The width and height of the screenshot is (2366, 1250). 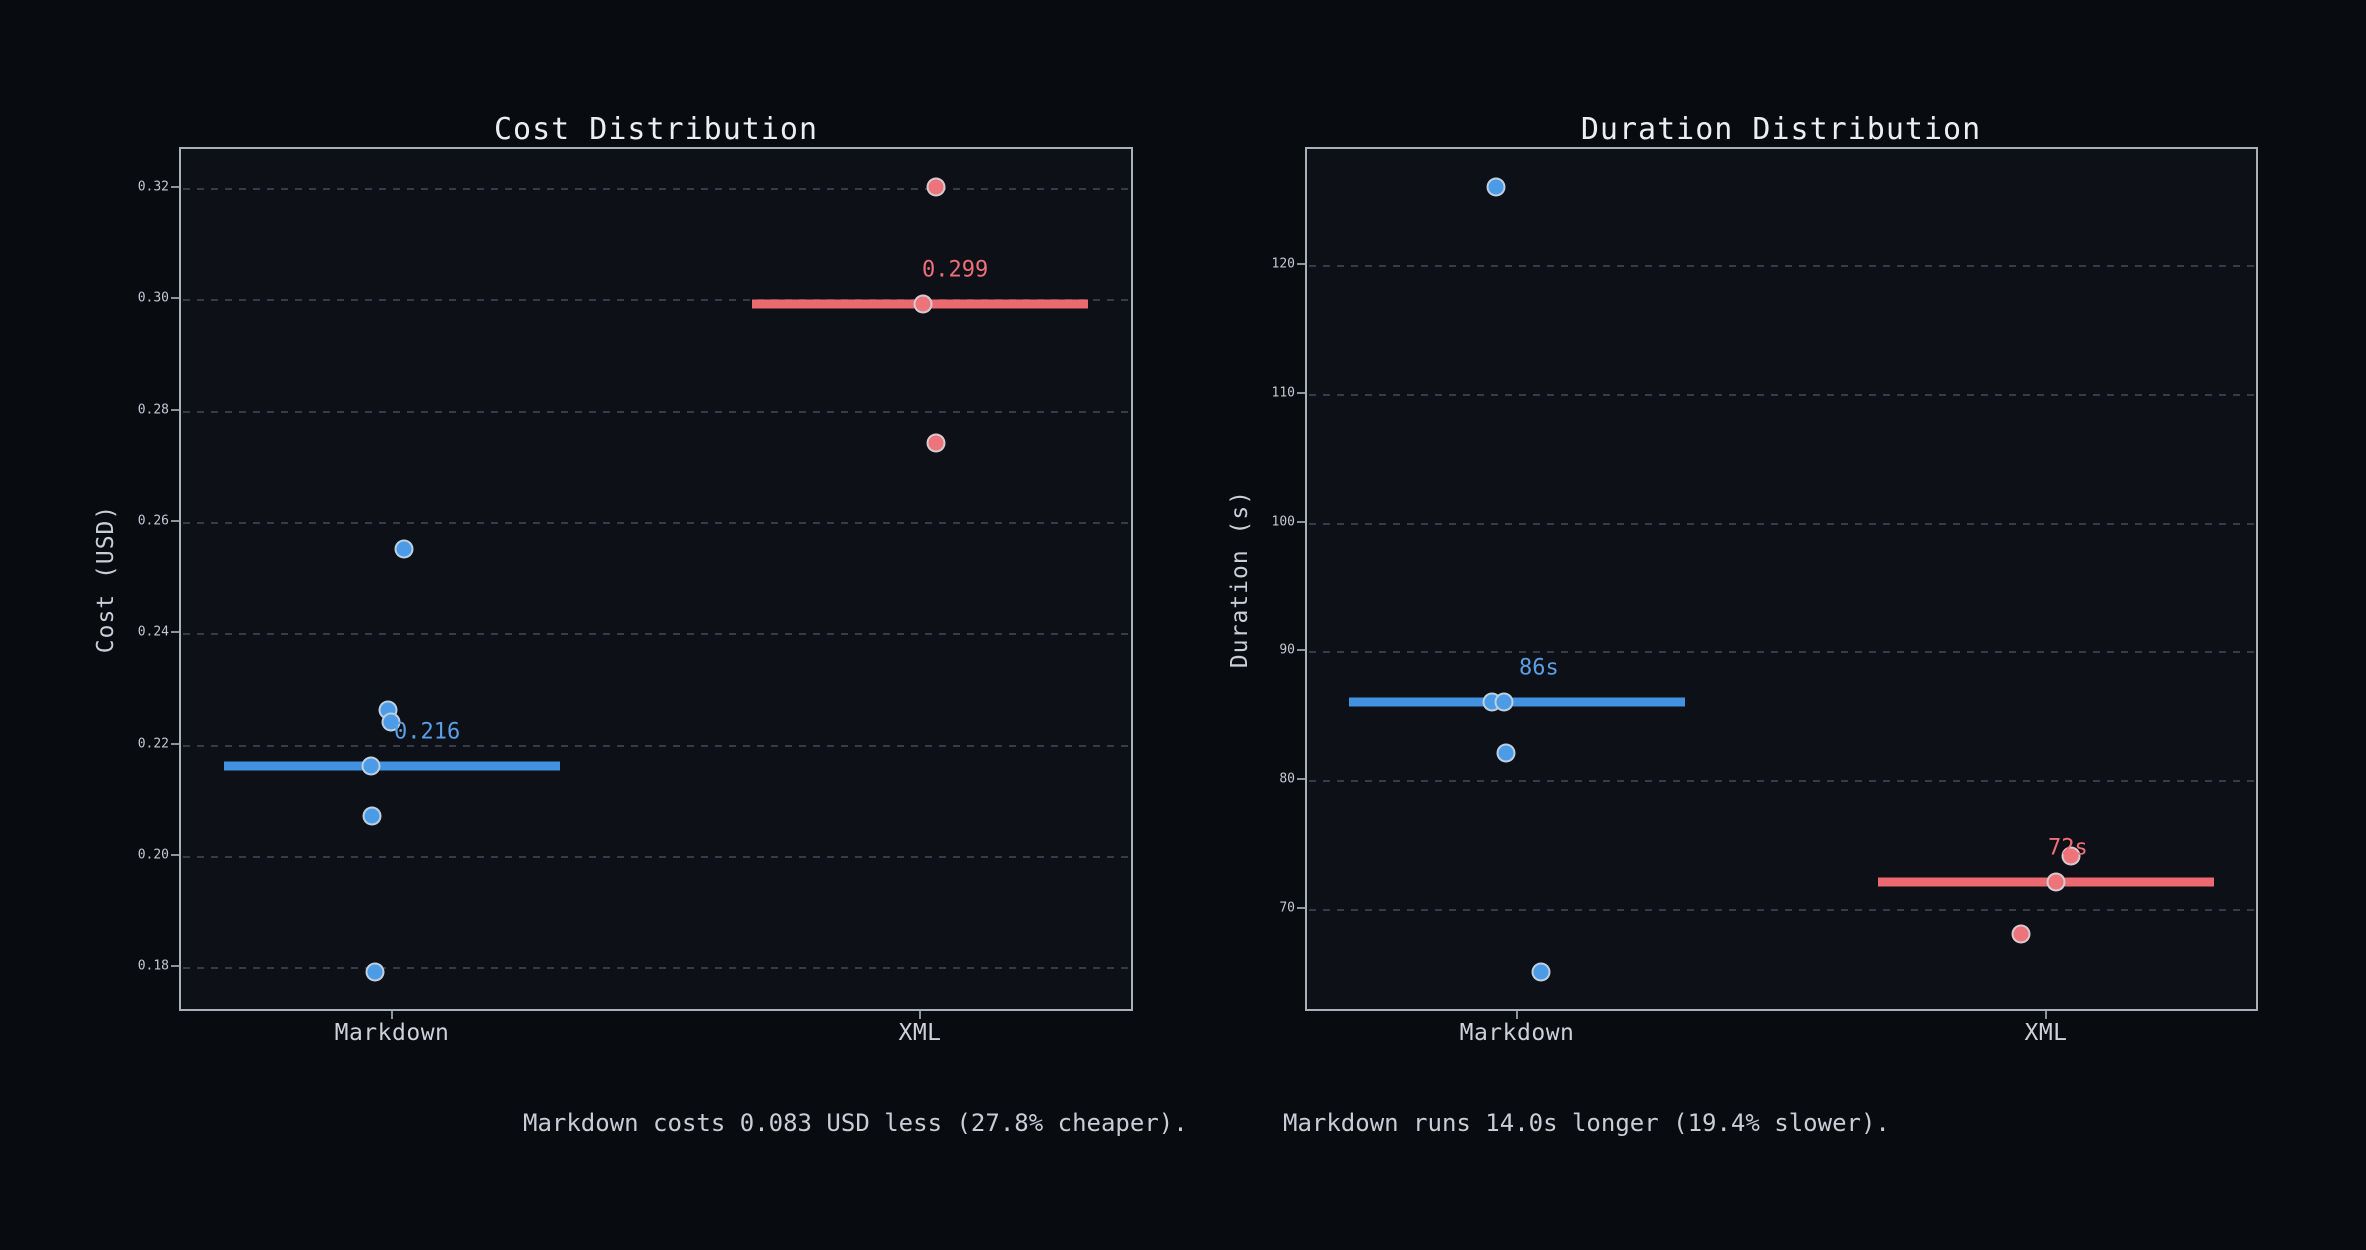 I want to click on median-value-label: 72s, so click(x=2068, y=848).